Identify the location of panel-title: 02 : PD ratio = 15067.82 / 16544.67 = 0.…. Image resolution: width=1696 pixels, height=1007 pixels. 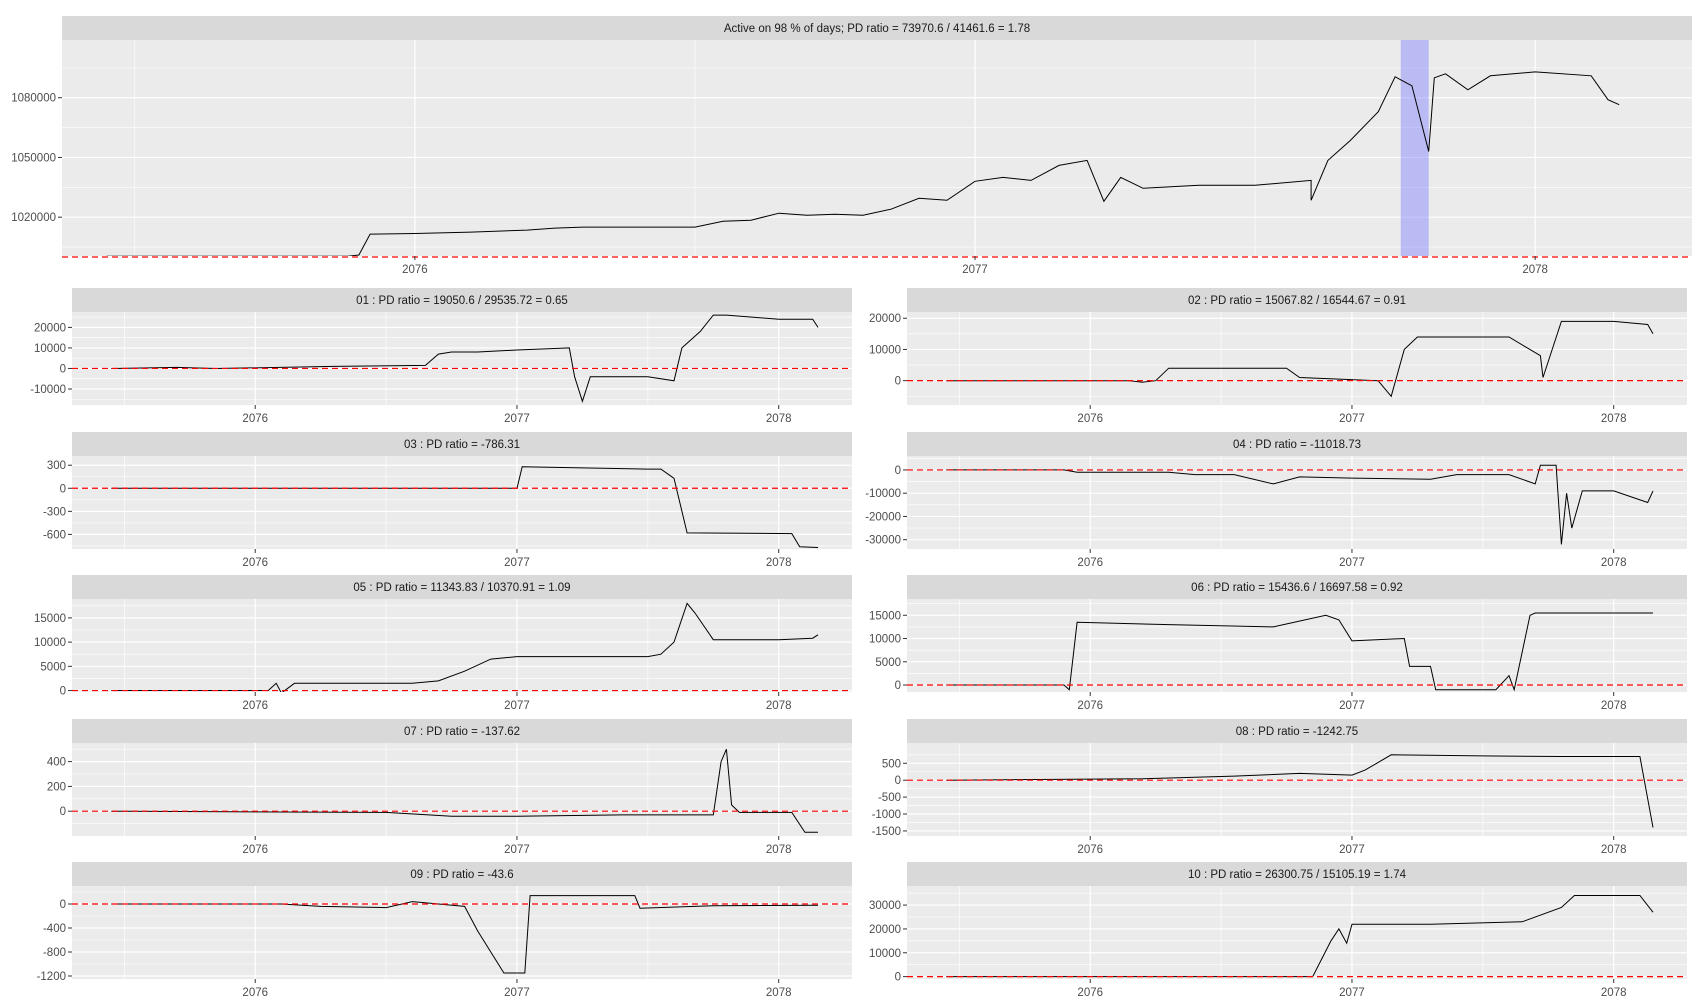
(1297, 301).